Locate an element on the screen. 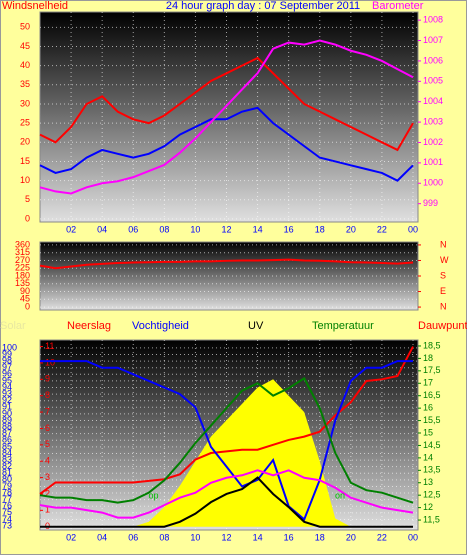 This screenshot has height=555, width=467. y-tick-label: 315 is located at coordinates (22, 252).